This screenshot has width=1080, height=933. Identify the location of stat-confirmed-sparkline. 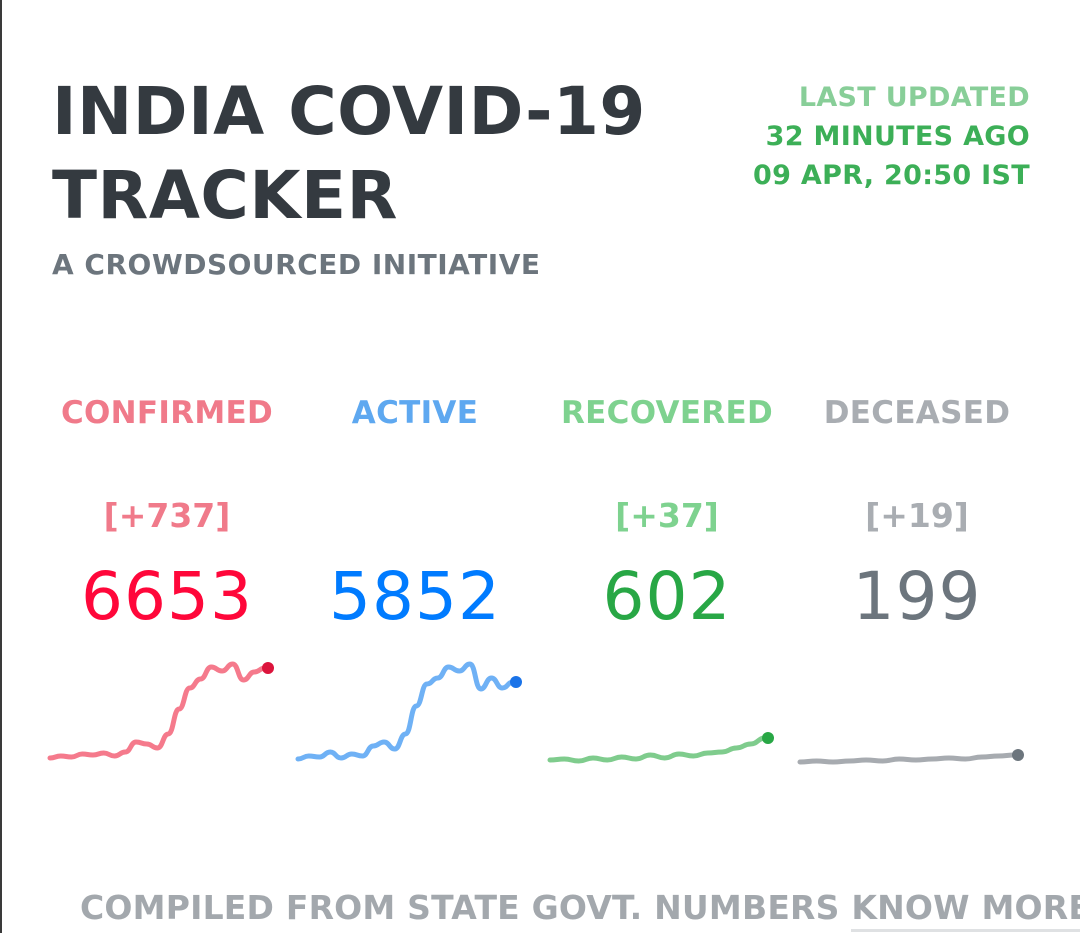
(160, 711).